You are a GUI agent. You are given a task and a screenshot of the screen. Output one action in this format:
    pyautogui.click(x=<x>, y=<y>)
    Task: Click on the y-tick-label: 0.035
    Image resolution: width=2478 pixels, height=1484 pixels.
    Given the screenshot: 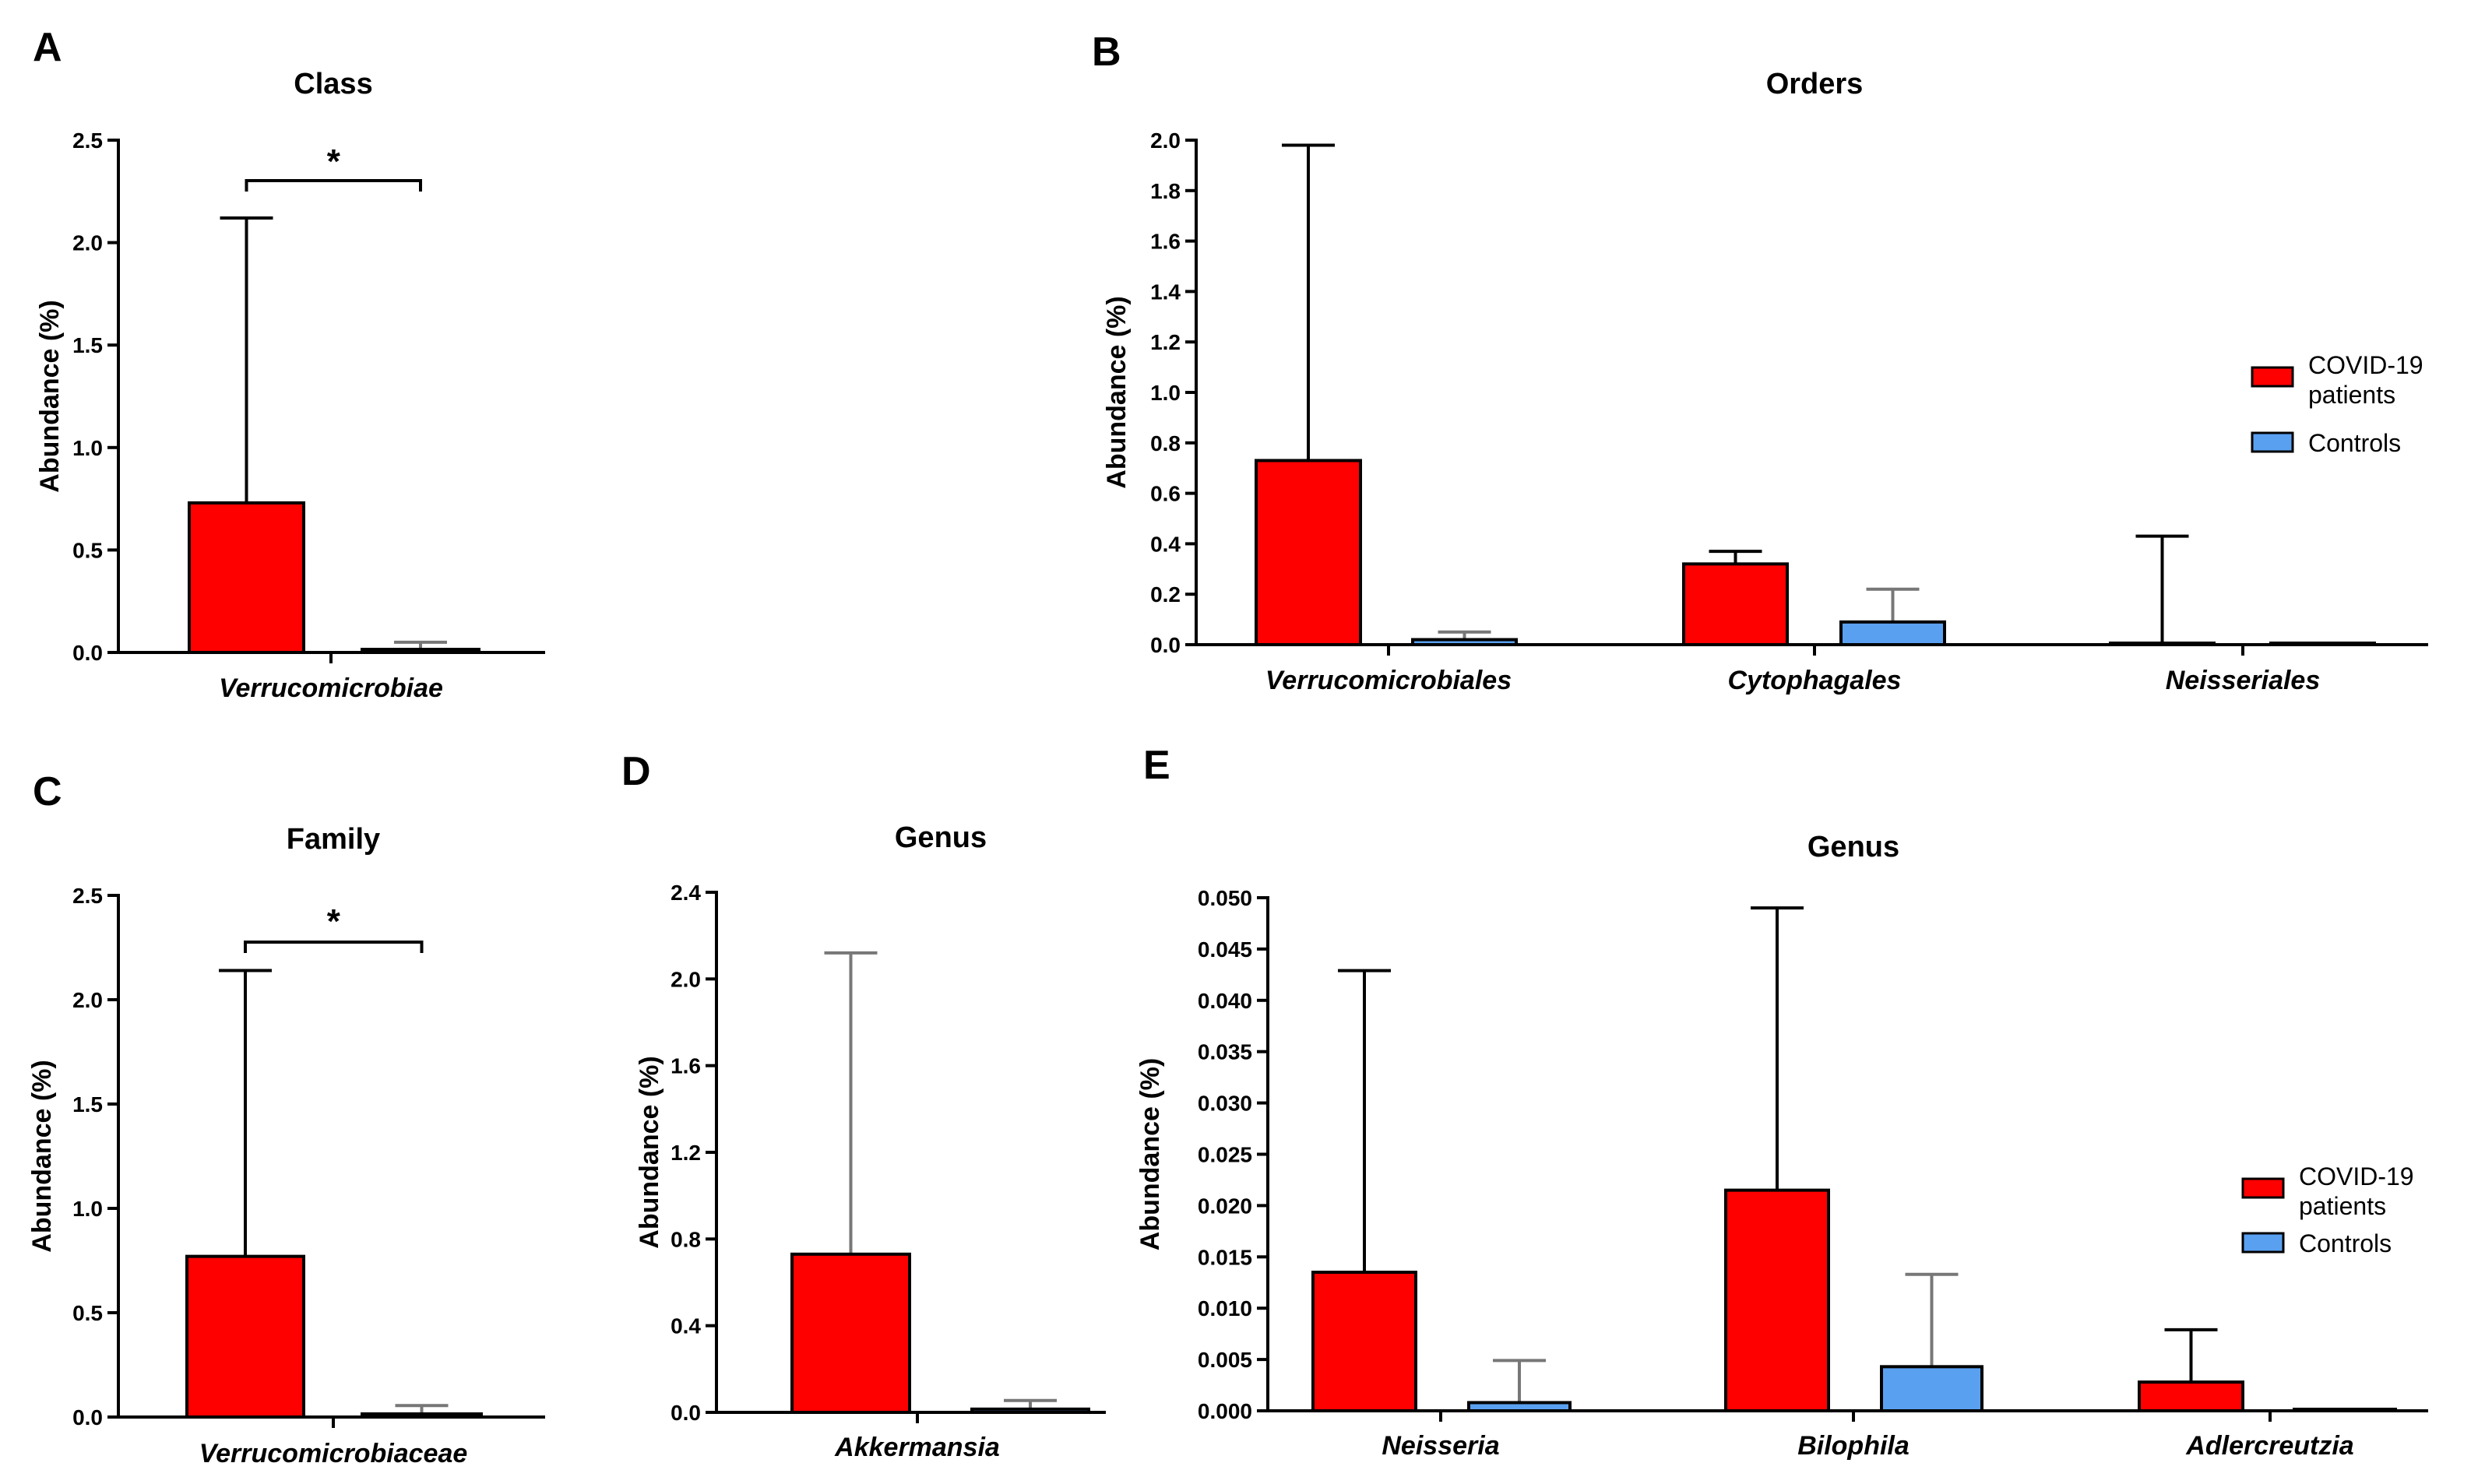 What is the action you would take?
    pyautogui.click(x=1225, y=1052)
    